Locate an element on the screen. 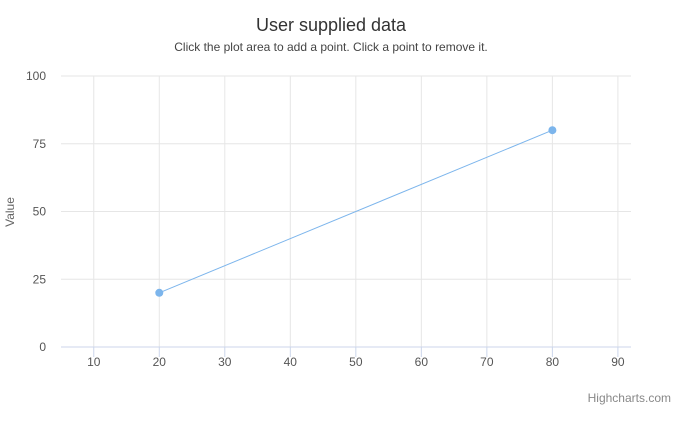 The image size is (679, 434). y-tick-label: 100 is located at coordinates (36, 76).